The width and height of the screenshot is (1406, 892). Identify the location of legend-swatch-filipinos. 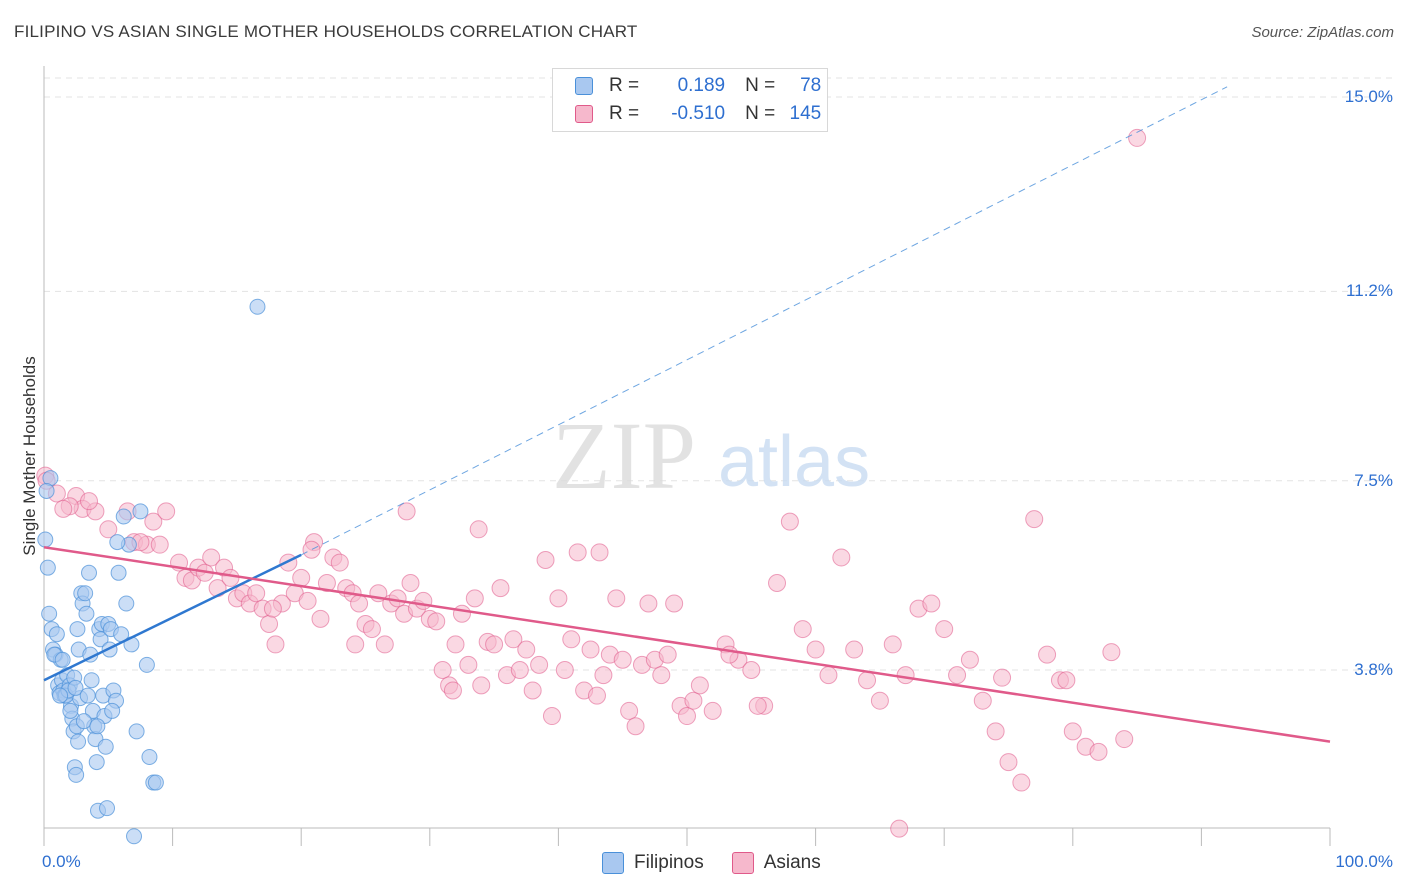
(584, 86).